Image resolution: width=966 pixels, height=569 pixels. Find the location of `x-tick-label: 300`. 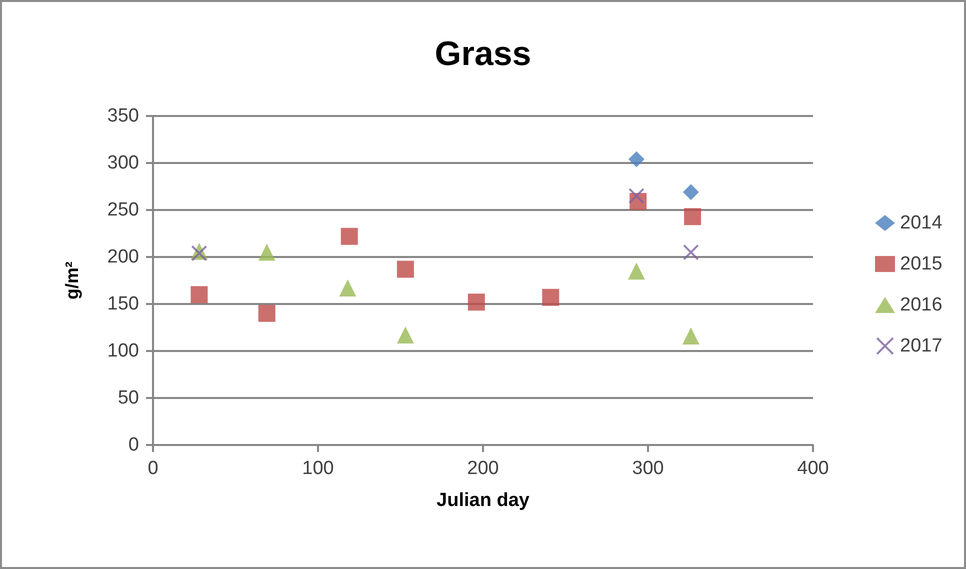

x-tick-label: 300 is located at coordinates (648, 468).